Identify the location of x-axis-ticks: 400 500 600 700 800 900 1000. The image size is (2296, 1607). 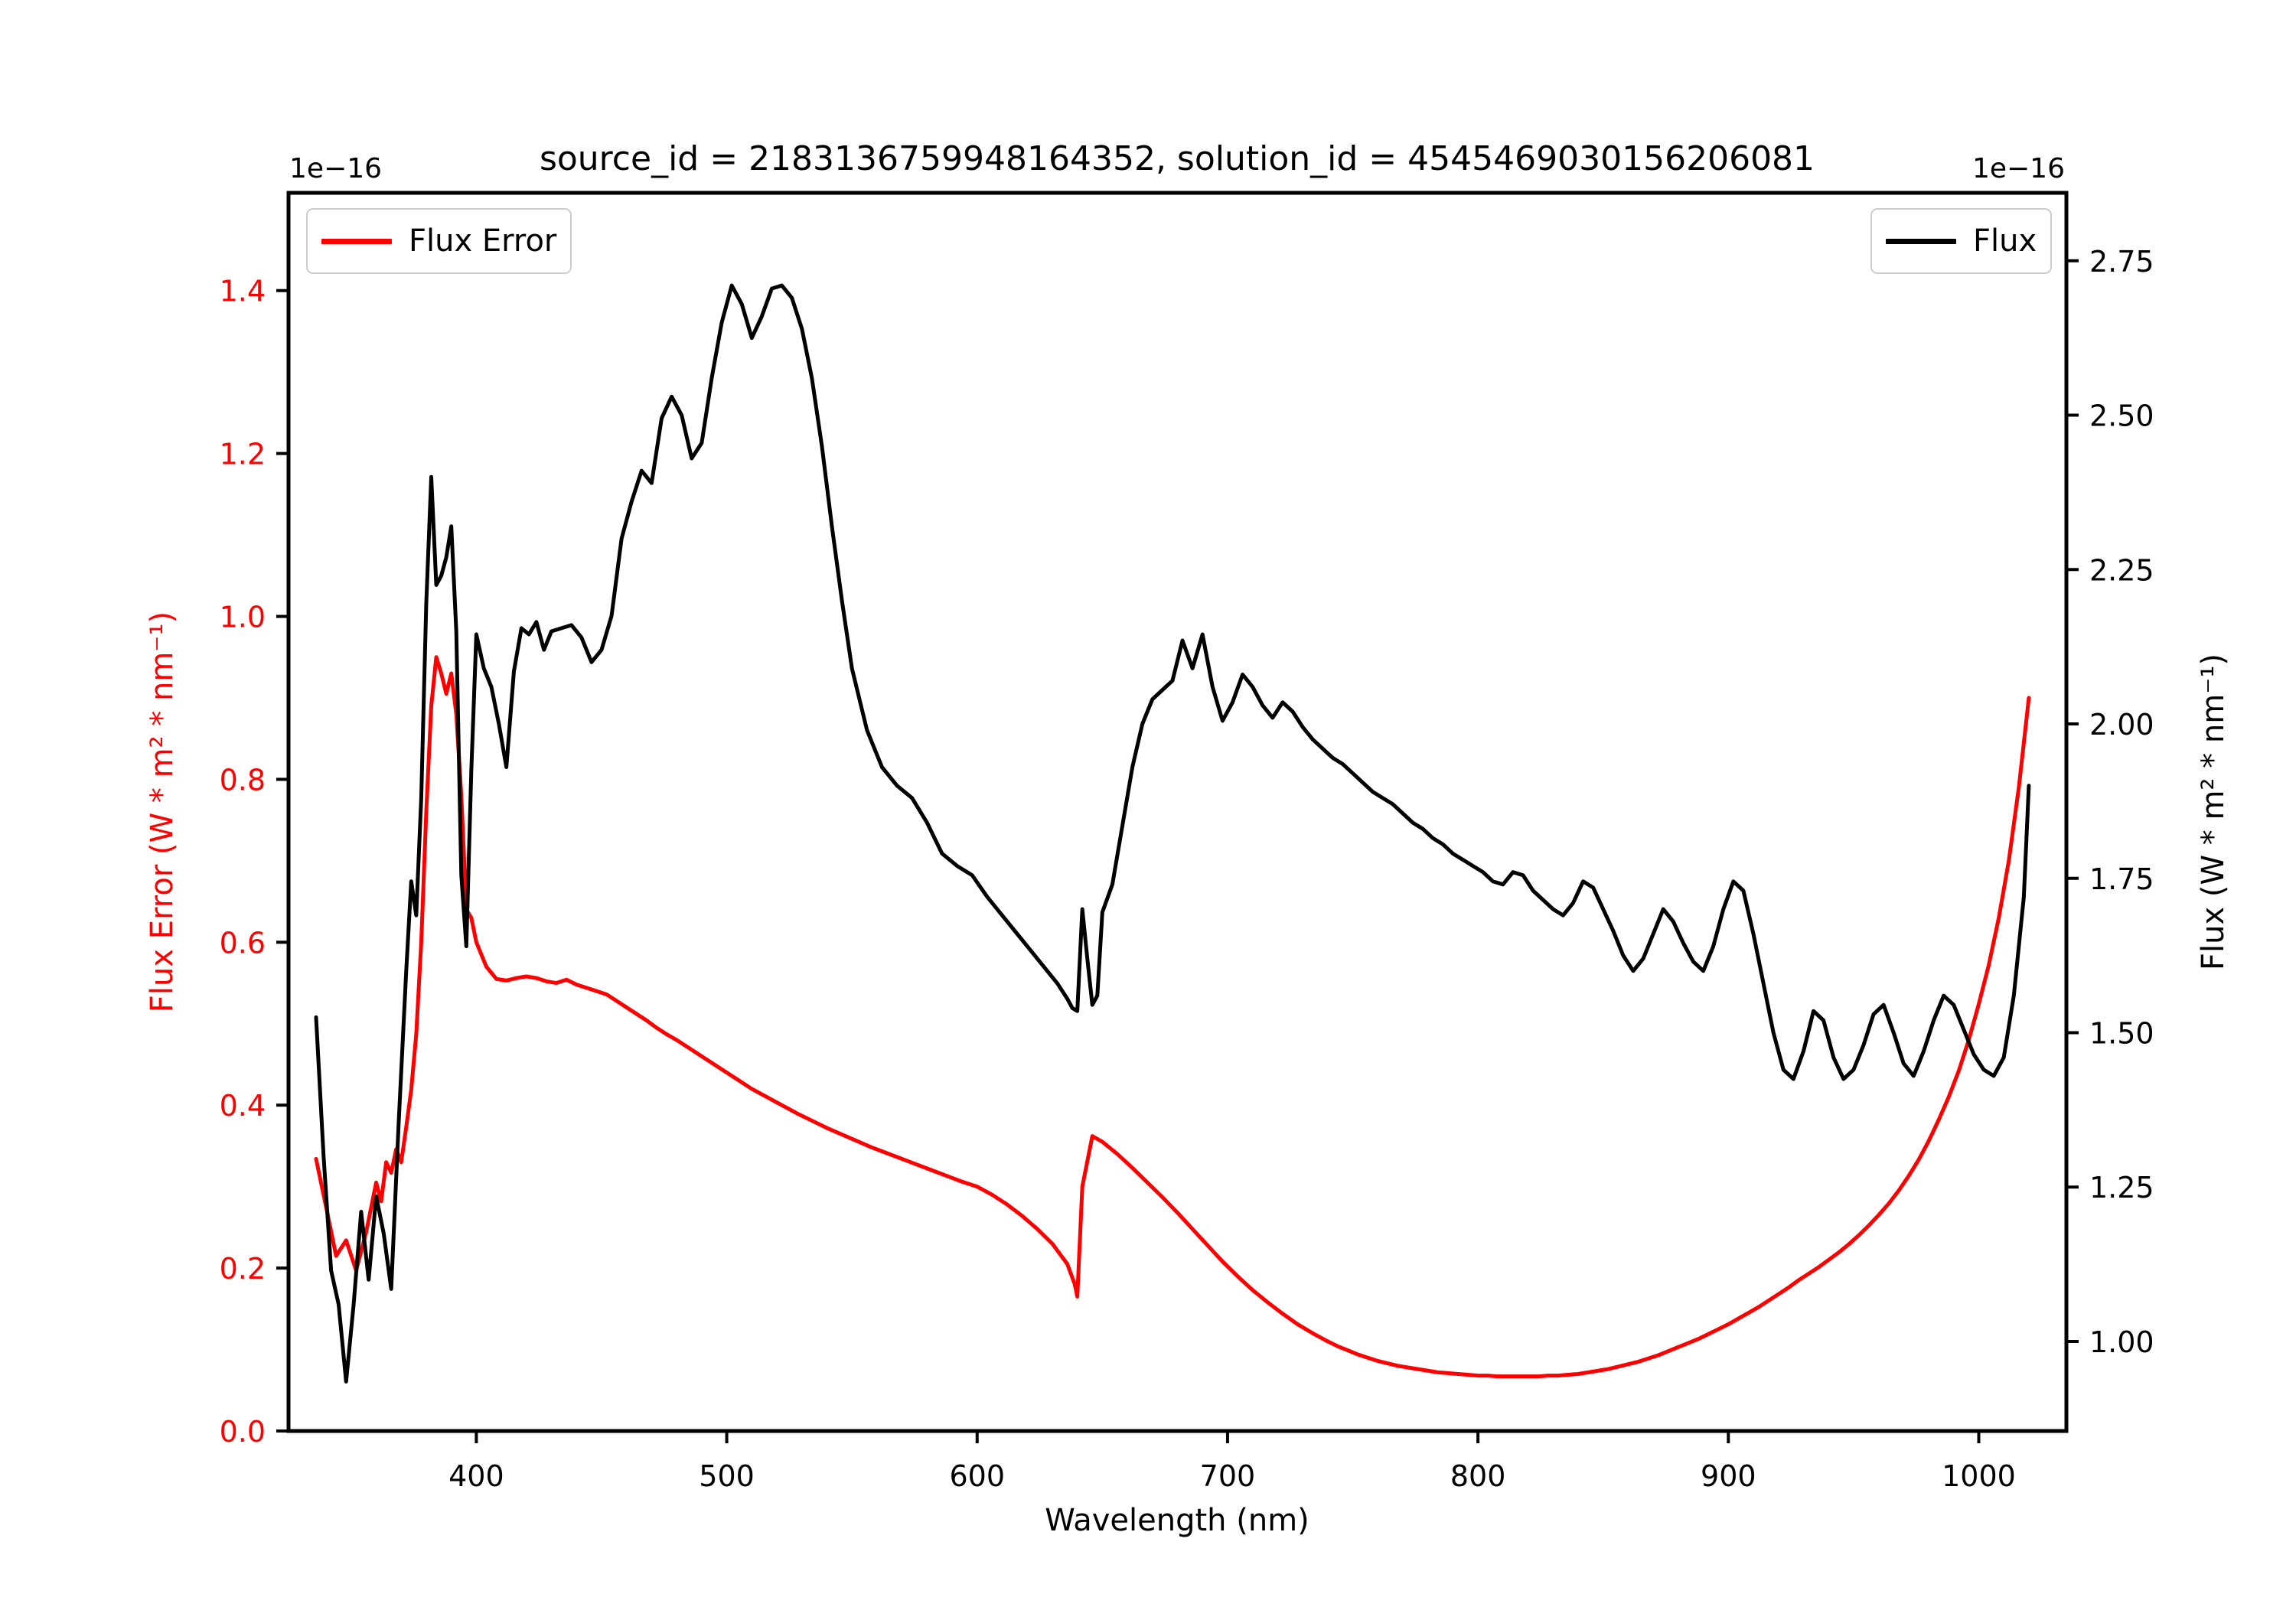
(1232, 1462).